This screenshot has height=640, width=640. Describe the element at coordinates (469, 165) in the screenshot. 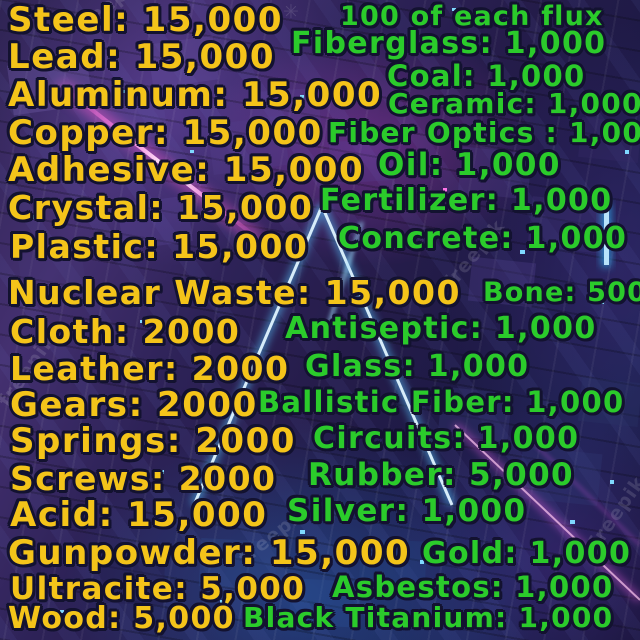

I see `resource-line: Oil: 1,000` at that location.